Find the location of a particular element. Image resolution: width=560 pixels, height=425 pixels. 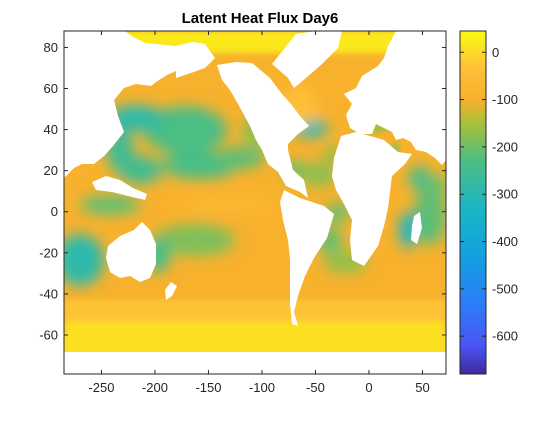

land-north-america is located at coordinates (263, 130).